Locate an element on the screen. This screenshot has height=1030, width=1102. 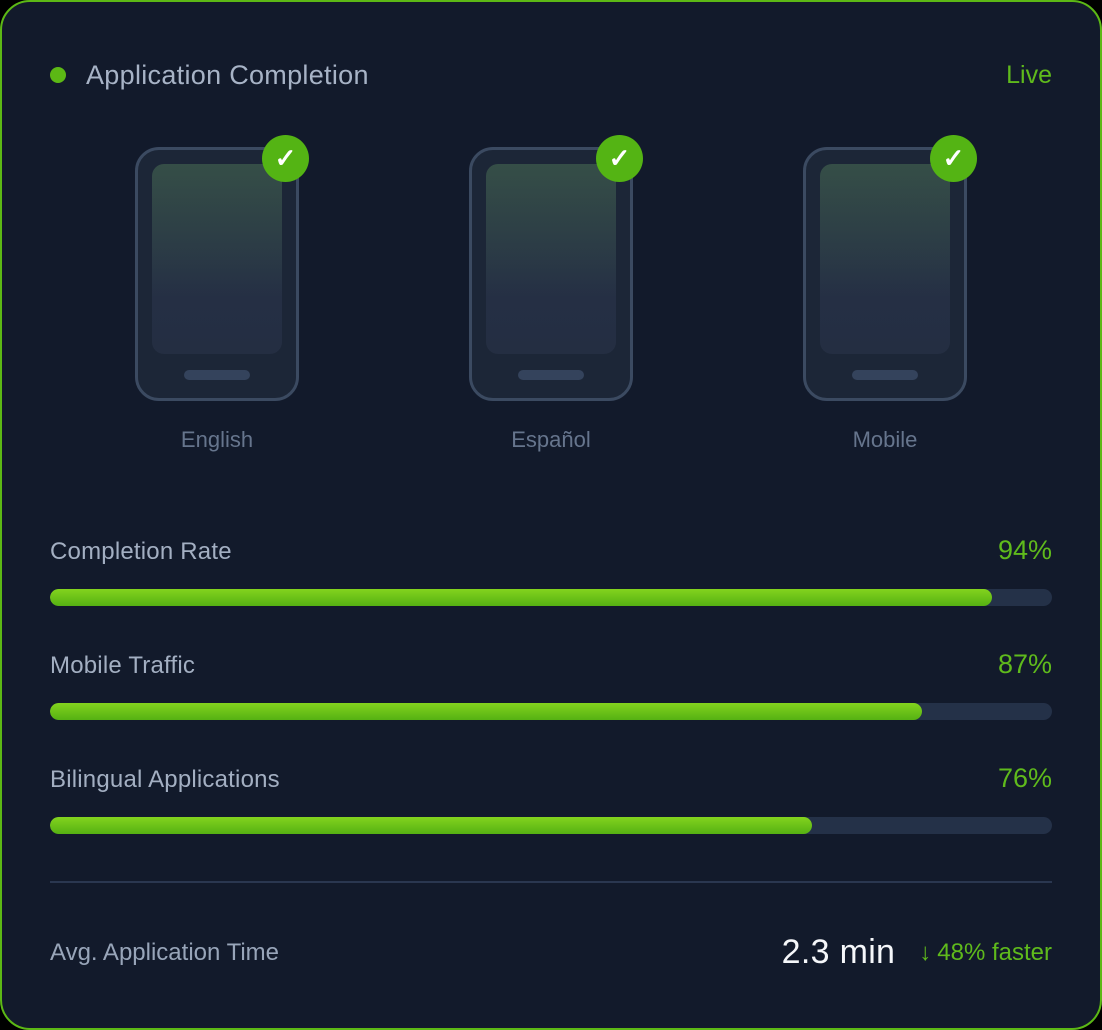
metric-label: Bilingual Applications is located at coordinates (165, 779).